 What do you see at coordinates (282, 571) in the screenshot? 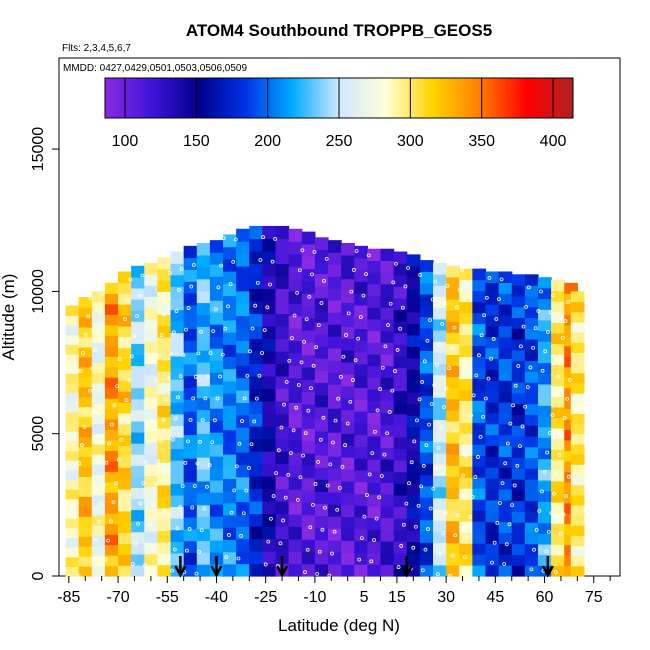
I see `arrow-head` at bounding box center [282, 571].